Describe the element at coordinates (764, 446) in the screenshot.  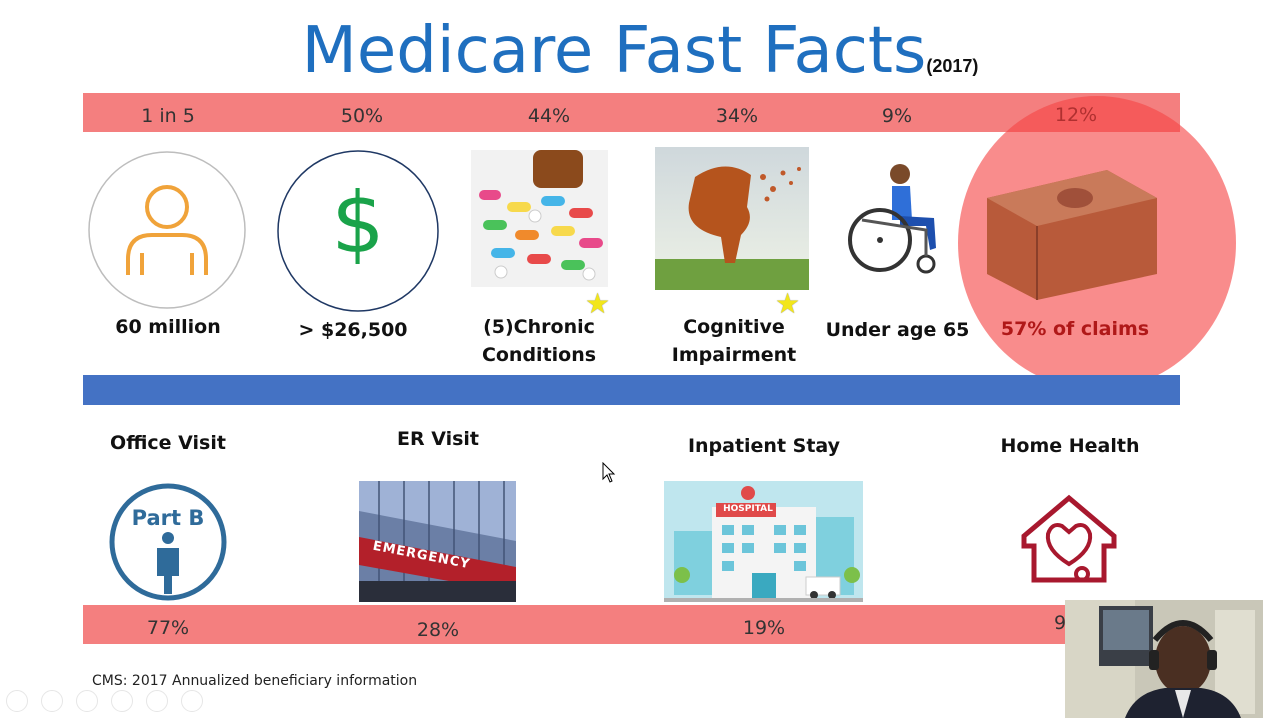
I see `label-inpatient-stay: Inpatient Stay` at that location.